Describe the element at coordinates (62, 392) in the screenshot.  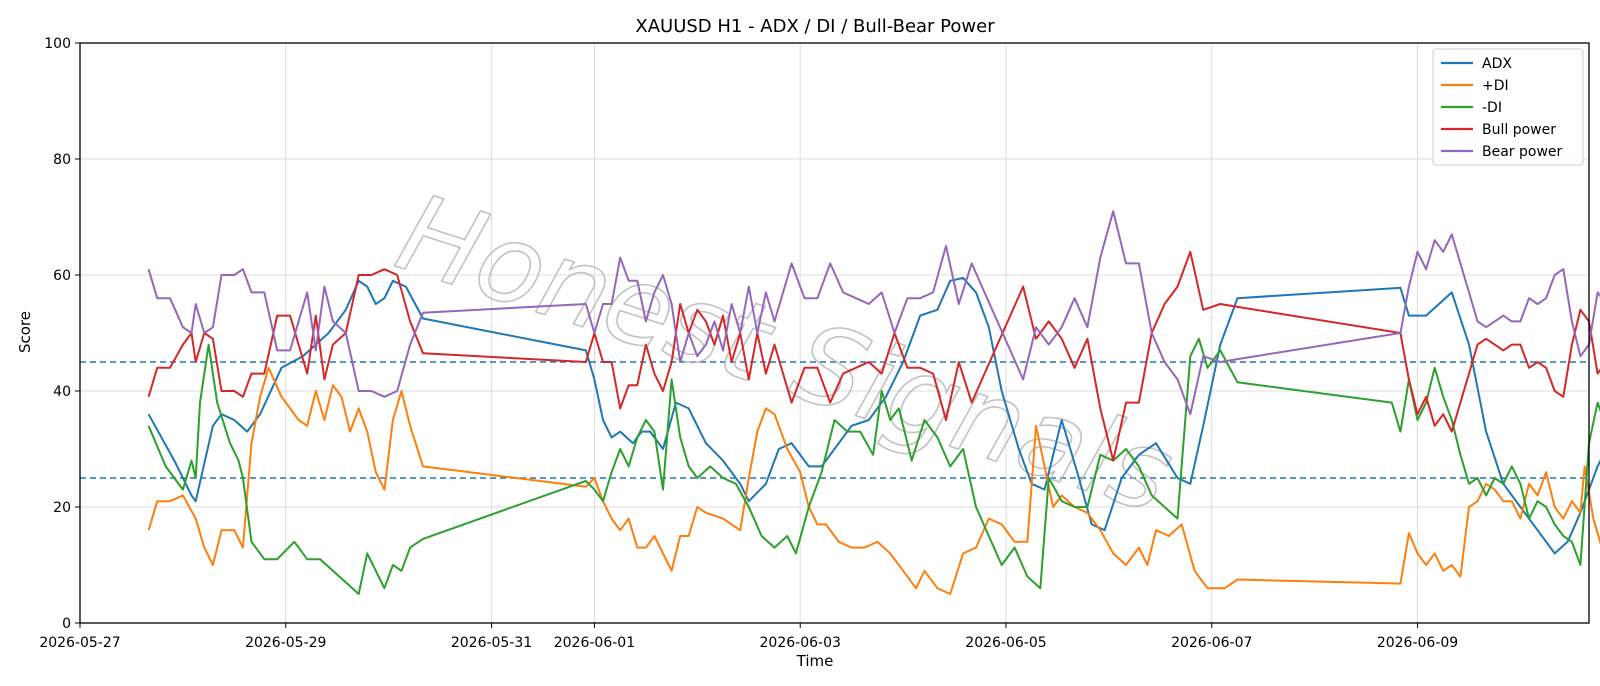
I see `y-tick-label: 40` at that location.